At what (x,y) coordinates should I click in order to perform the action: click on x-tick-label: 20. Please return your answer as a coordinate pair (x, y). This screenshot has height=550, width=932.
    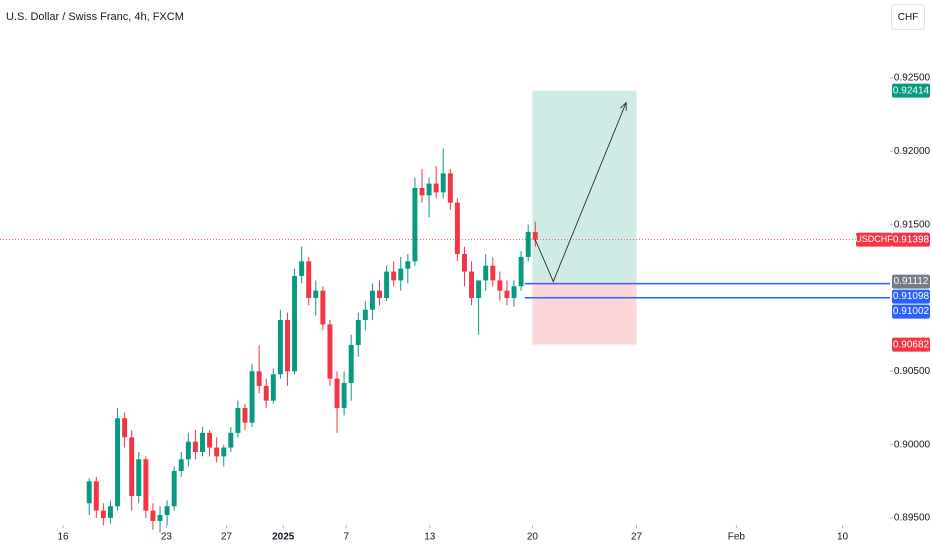
    Looking at the image, I should click on (533, 537).